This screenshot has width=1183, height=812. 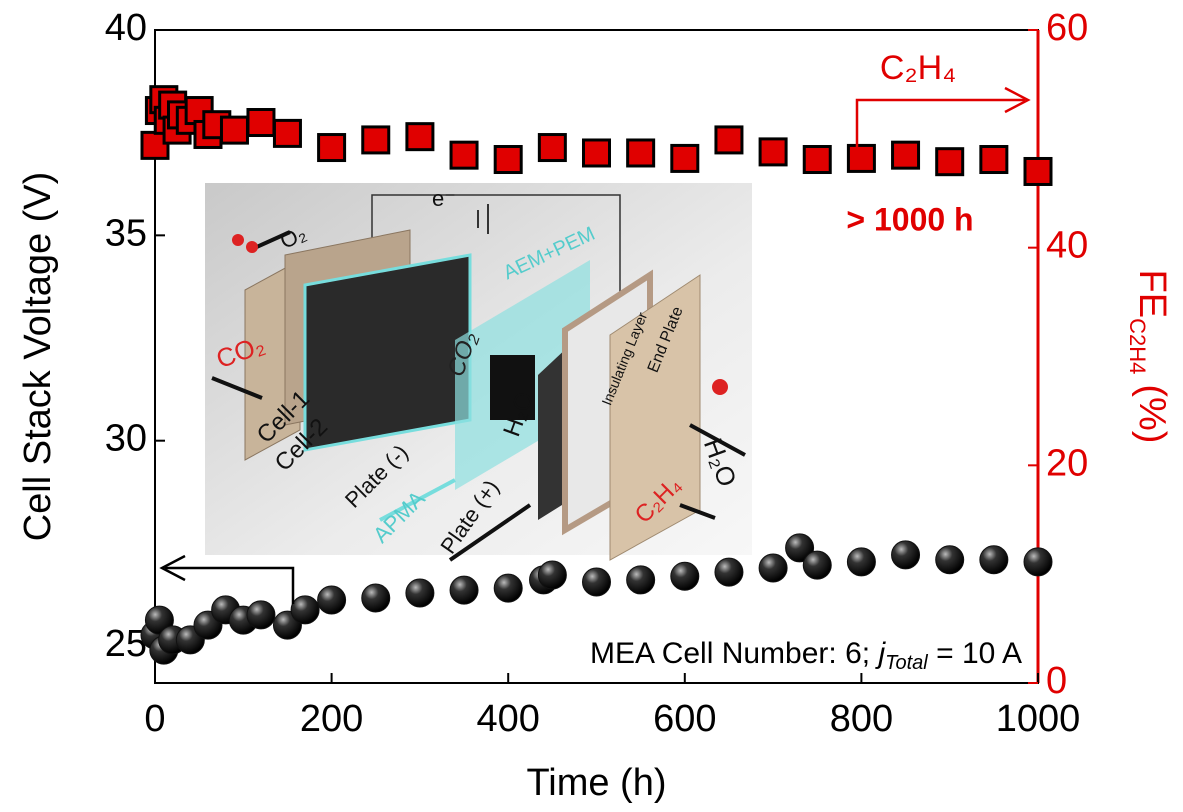 I want to click on y2-axis-title-sub: C2H4, so click(x=1137, y=346).